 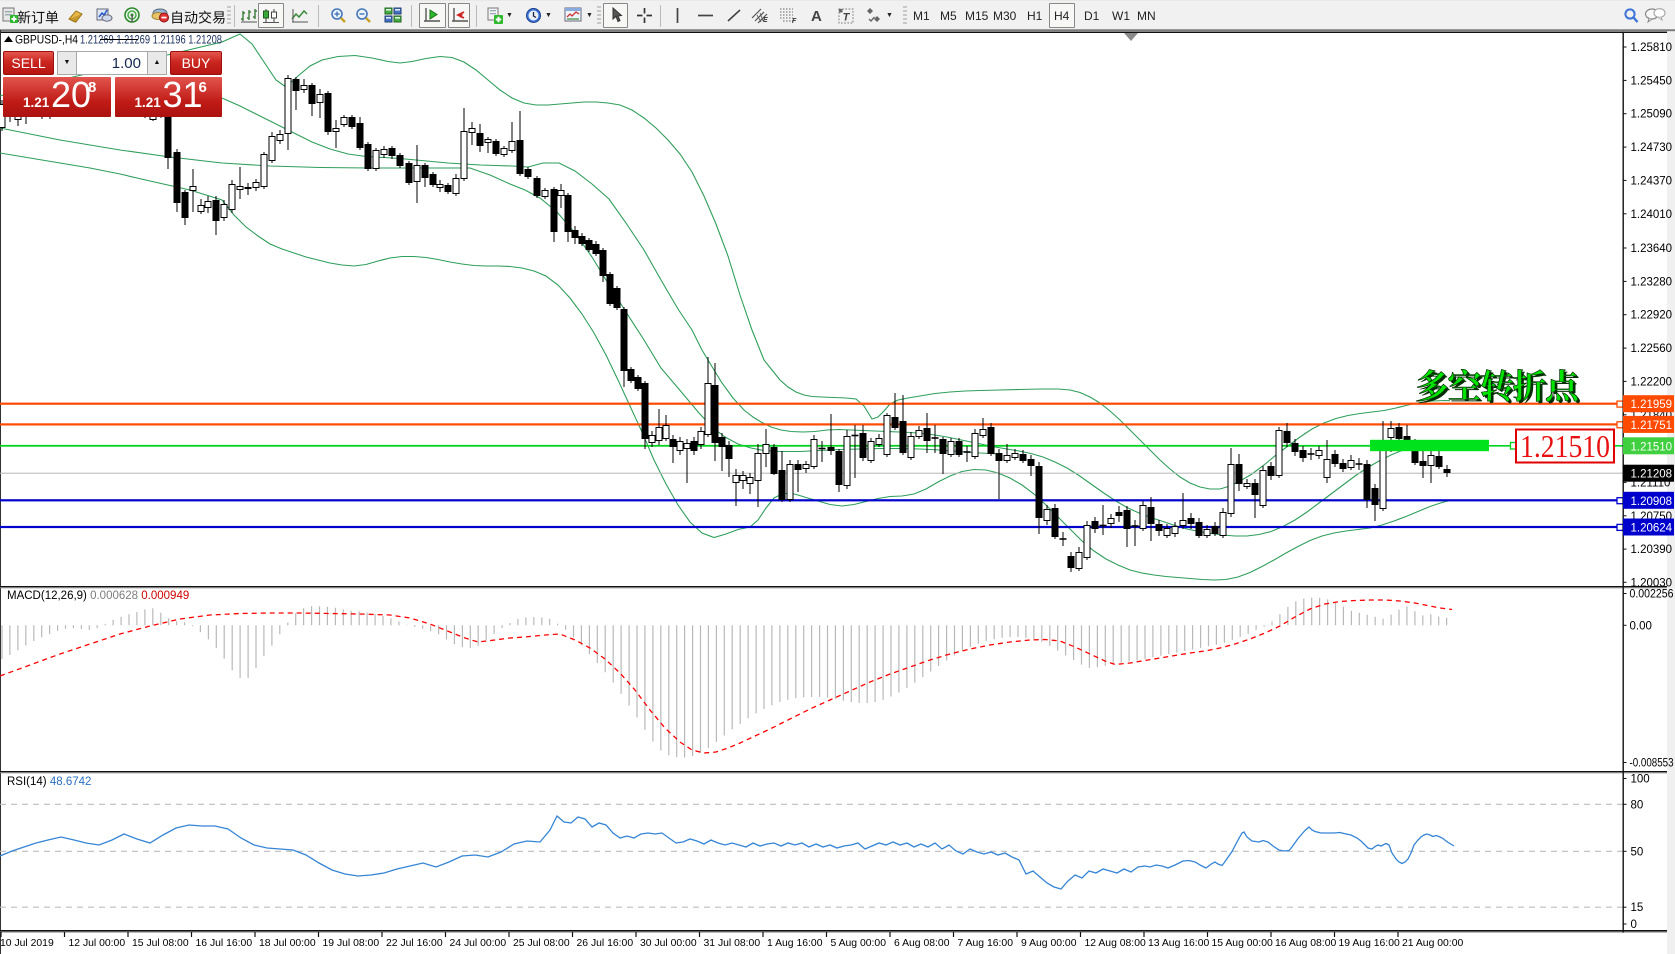 What do you see at coordinates (1652, 764) in the screenshot?
I see `svg-text: -0.008553` at bounding box center [1652, 764].